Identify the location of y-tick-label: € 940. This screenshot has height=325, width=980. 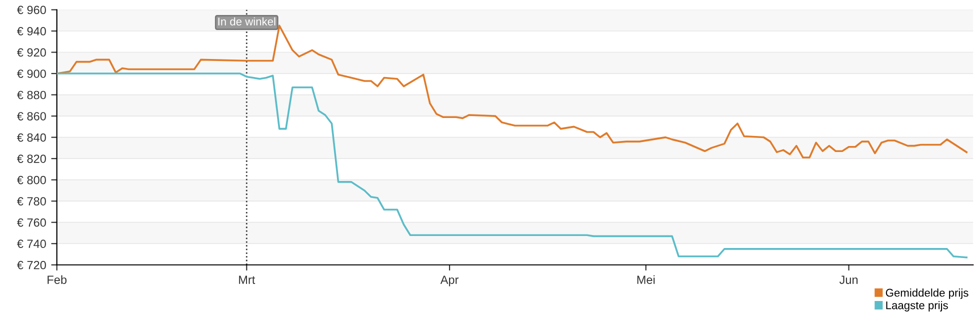
(31, 31).